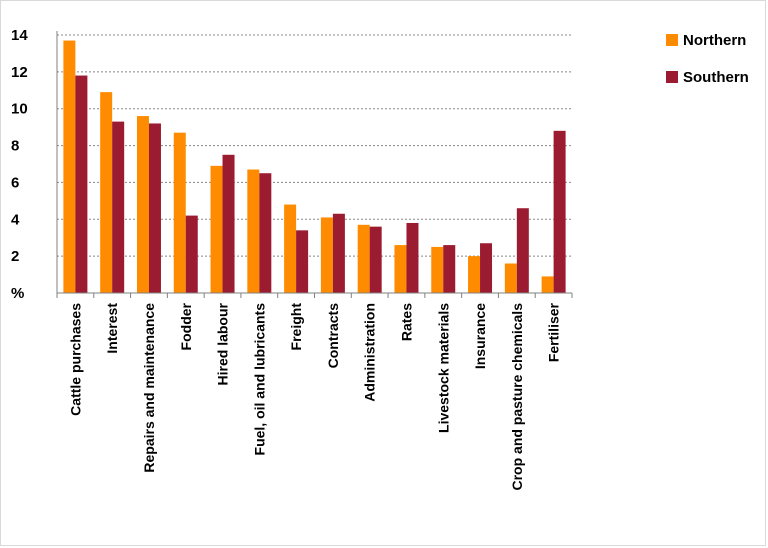 The height and width of the screenshot is (548, 768). What do you see at coordinates (149, 388) in the screenshot?
I see `x-tick-label: Repairs and maintenance` at bounding box center [149, 388].